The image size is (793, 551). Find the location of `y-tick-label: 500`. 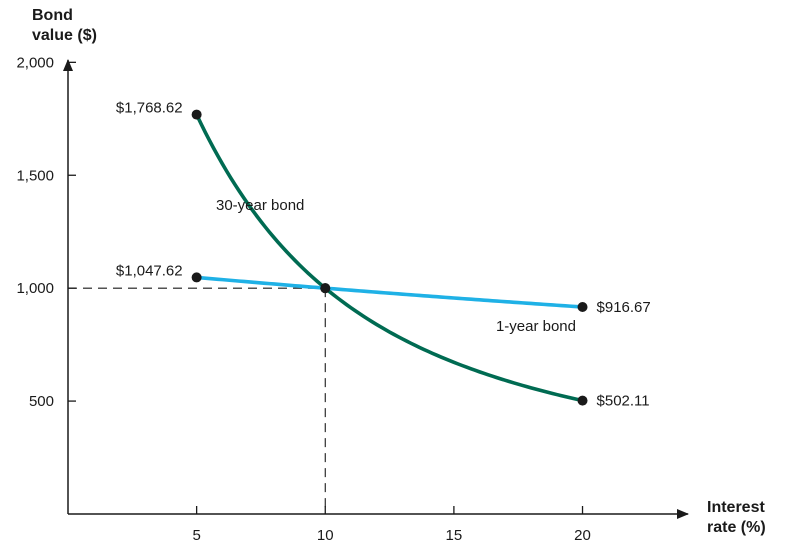

y-tick-label: 500 is located at coordinates (41, 401).